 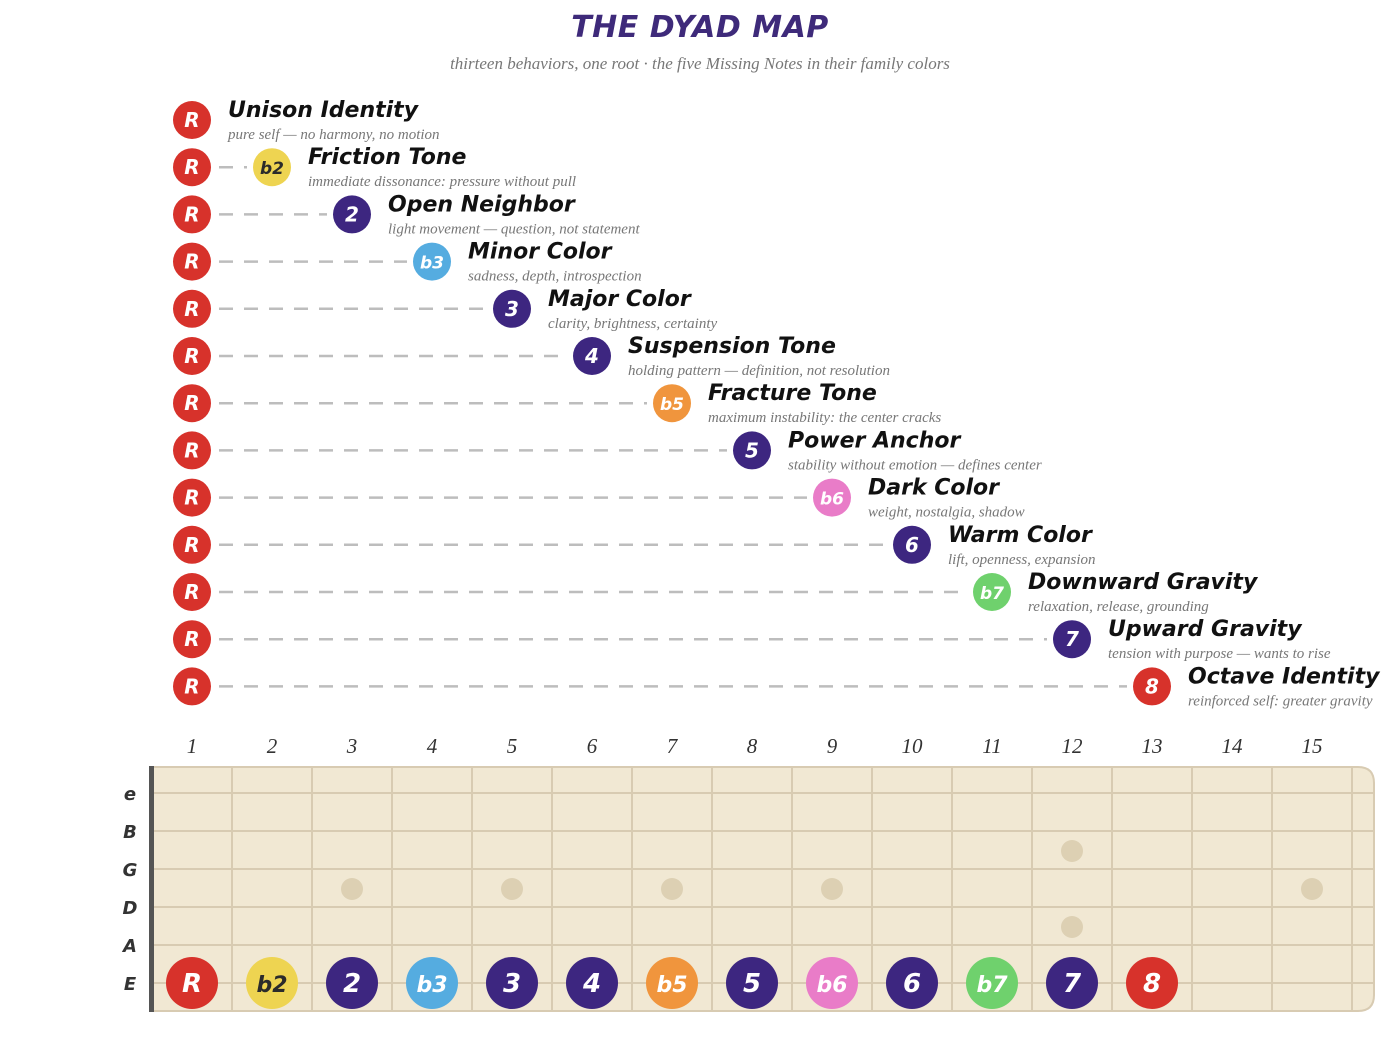 What do you see at coordinates (432, 264) in the screenshot?
I see `interval-note-label: b3` at bounding box center [432, 264].